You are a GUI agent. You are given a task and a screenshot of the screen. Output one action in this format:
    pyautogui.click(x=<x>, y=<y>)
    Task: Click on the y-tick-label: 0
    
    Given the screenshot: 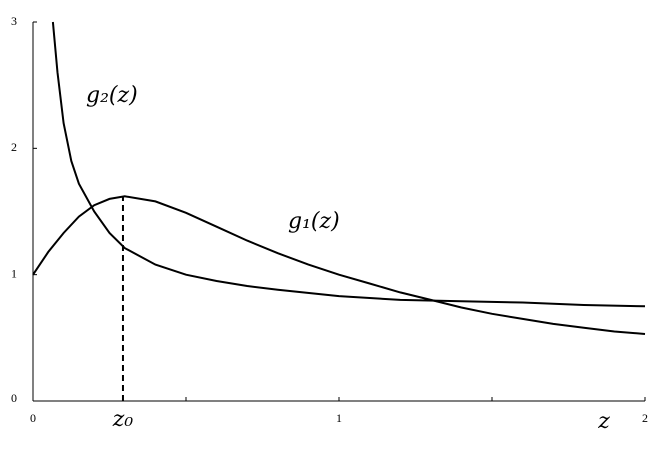 What is the action you would take?
    pyautogui.click(x=14, y=398)
    